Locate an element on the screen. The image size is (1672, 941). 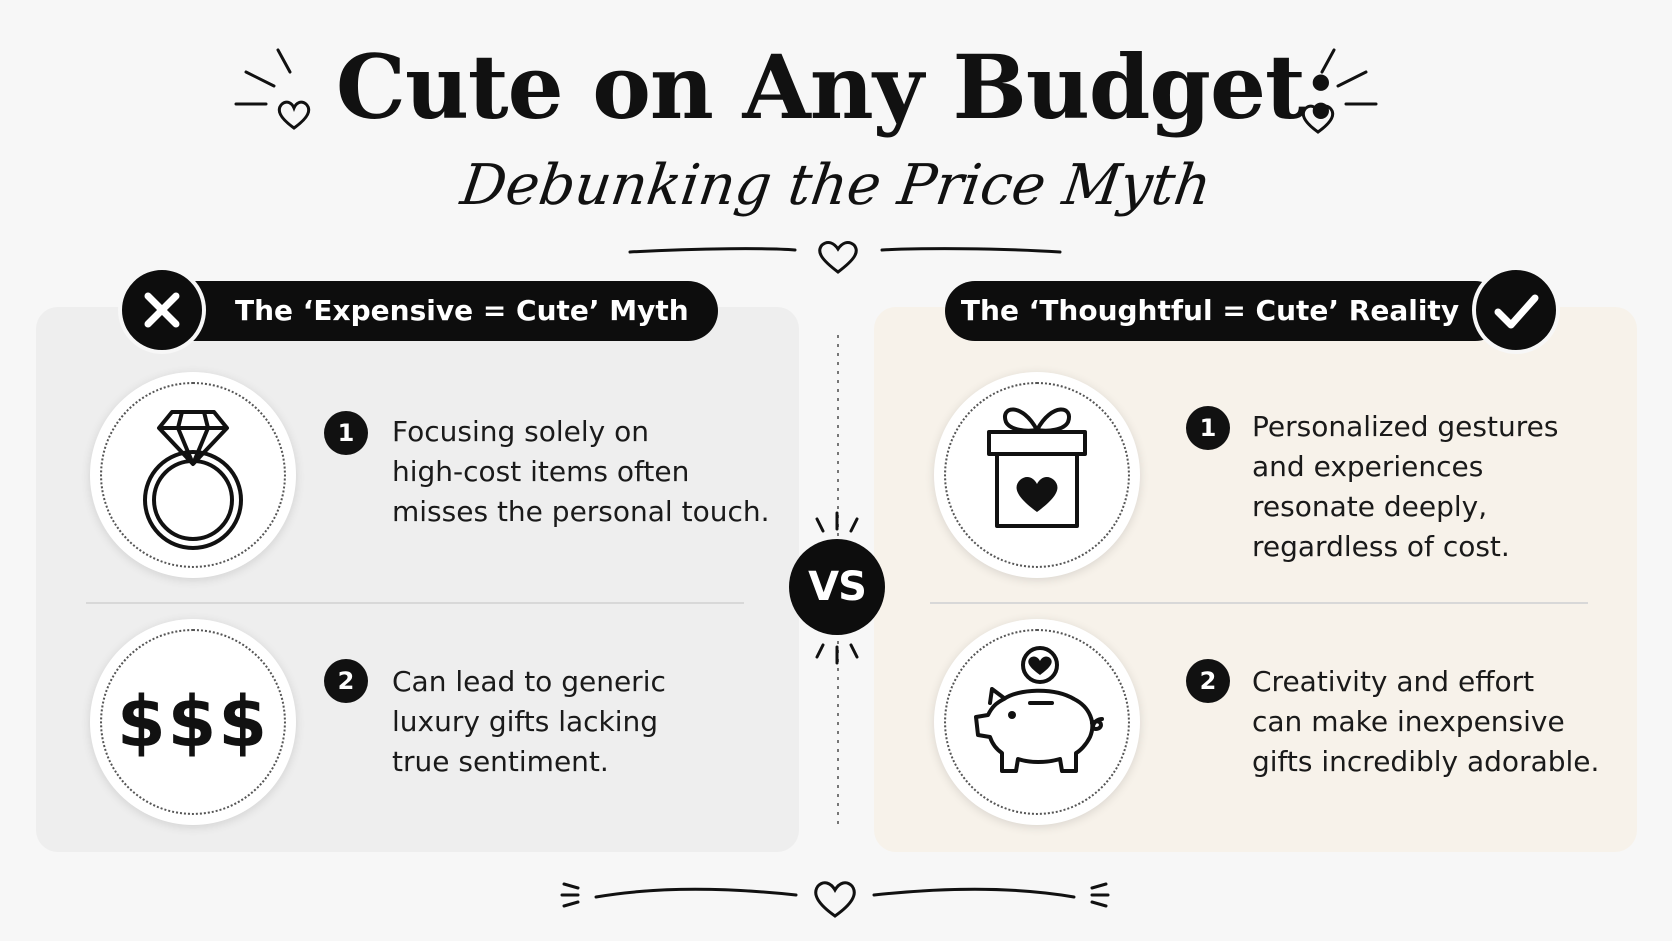
page-subtitle: Debunking the Price Myth is located at coordinates (836, 185).